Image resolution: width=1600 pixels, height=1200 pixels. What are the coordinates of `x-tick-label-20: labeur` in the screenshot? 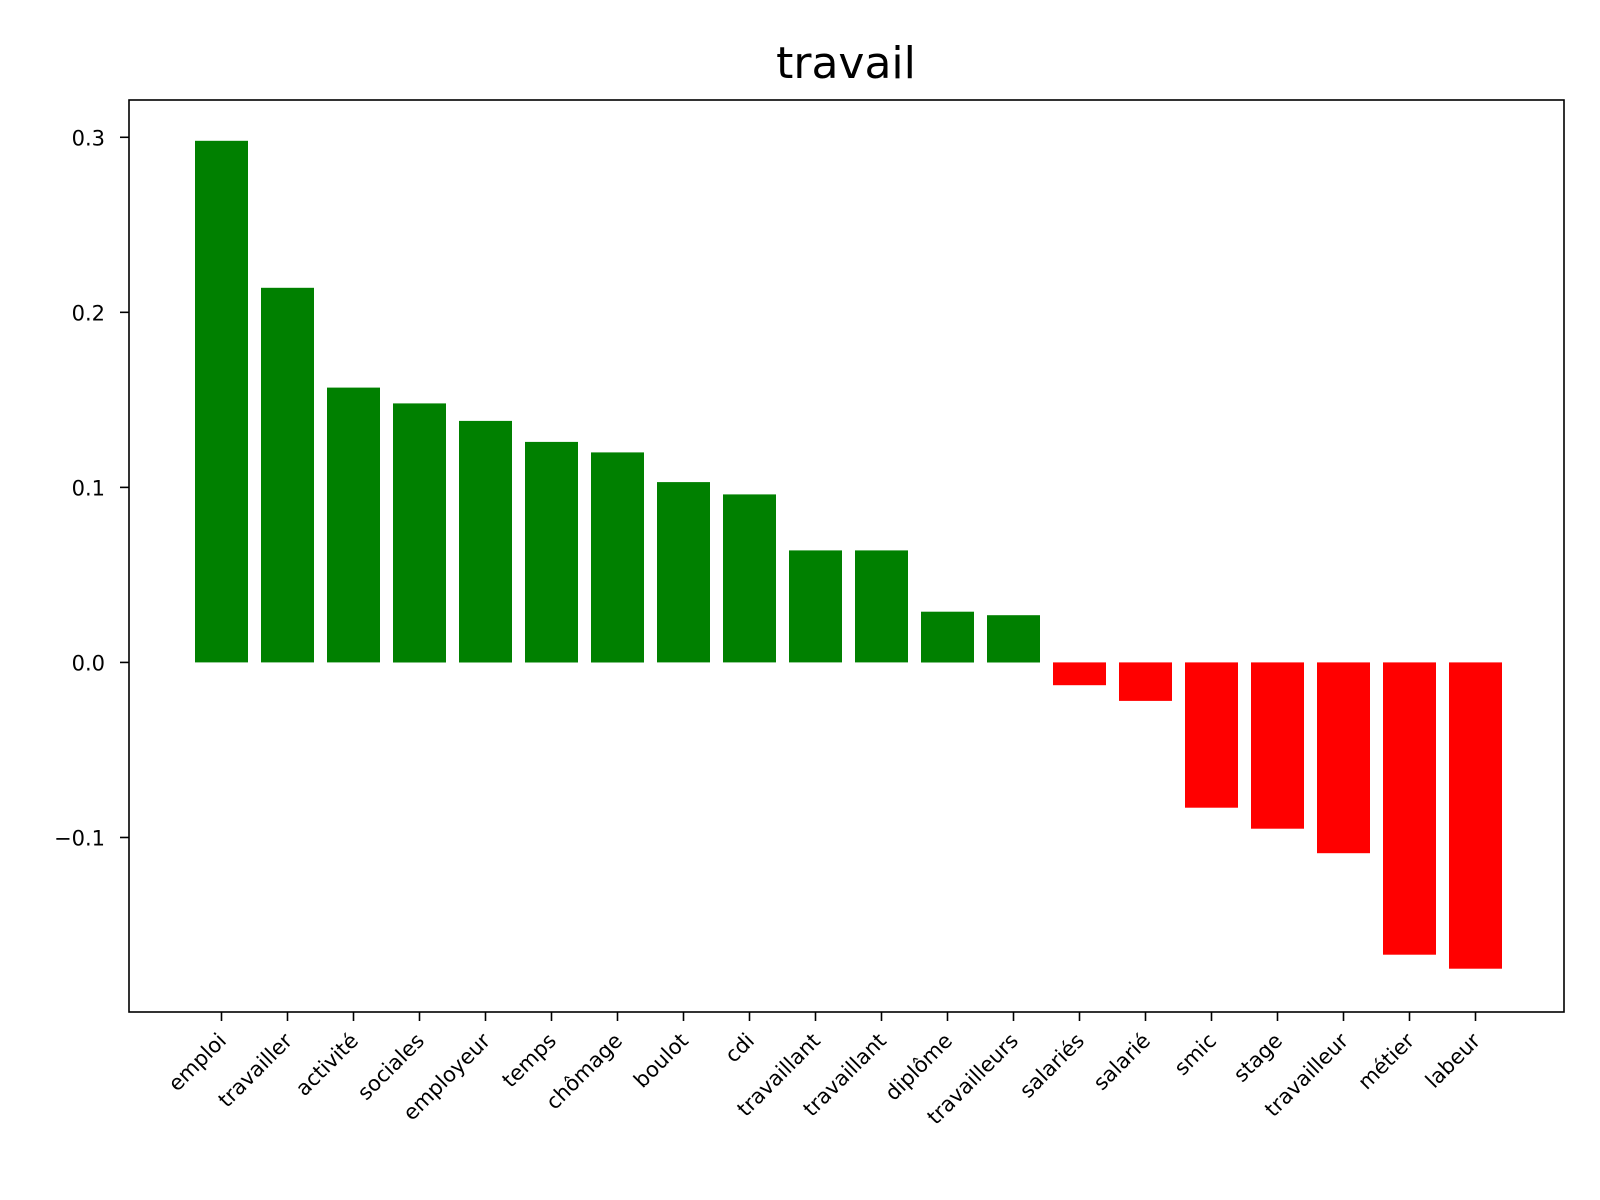 It's located at (1453, 1060).